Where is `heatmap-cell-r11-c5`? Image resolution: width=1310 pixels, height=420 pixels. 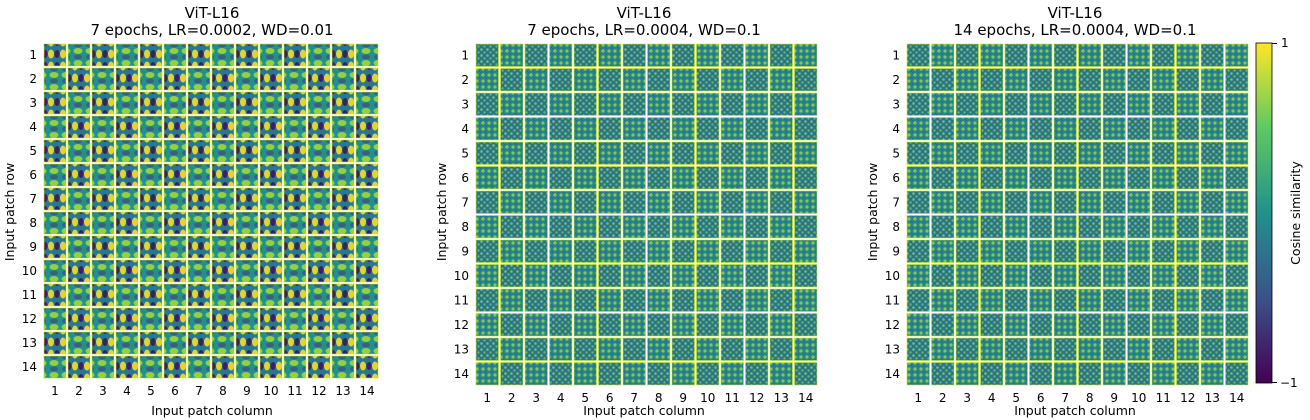 heatmap-cell-r11-c5 is located at coordinates (151, 295).